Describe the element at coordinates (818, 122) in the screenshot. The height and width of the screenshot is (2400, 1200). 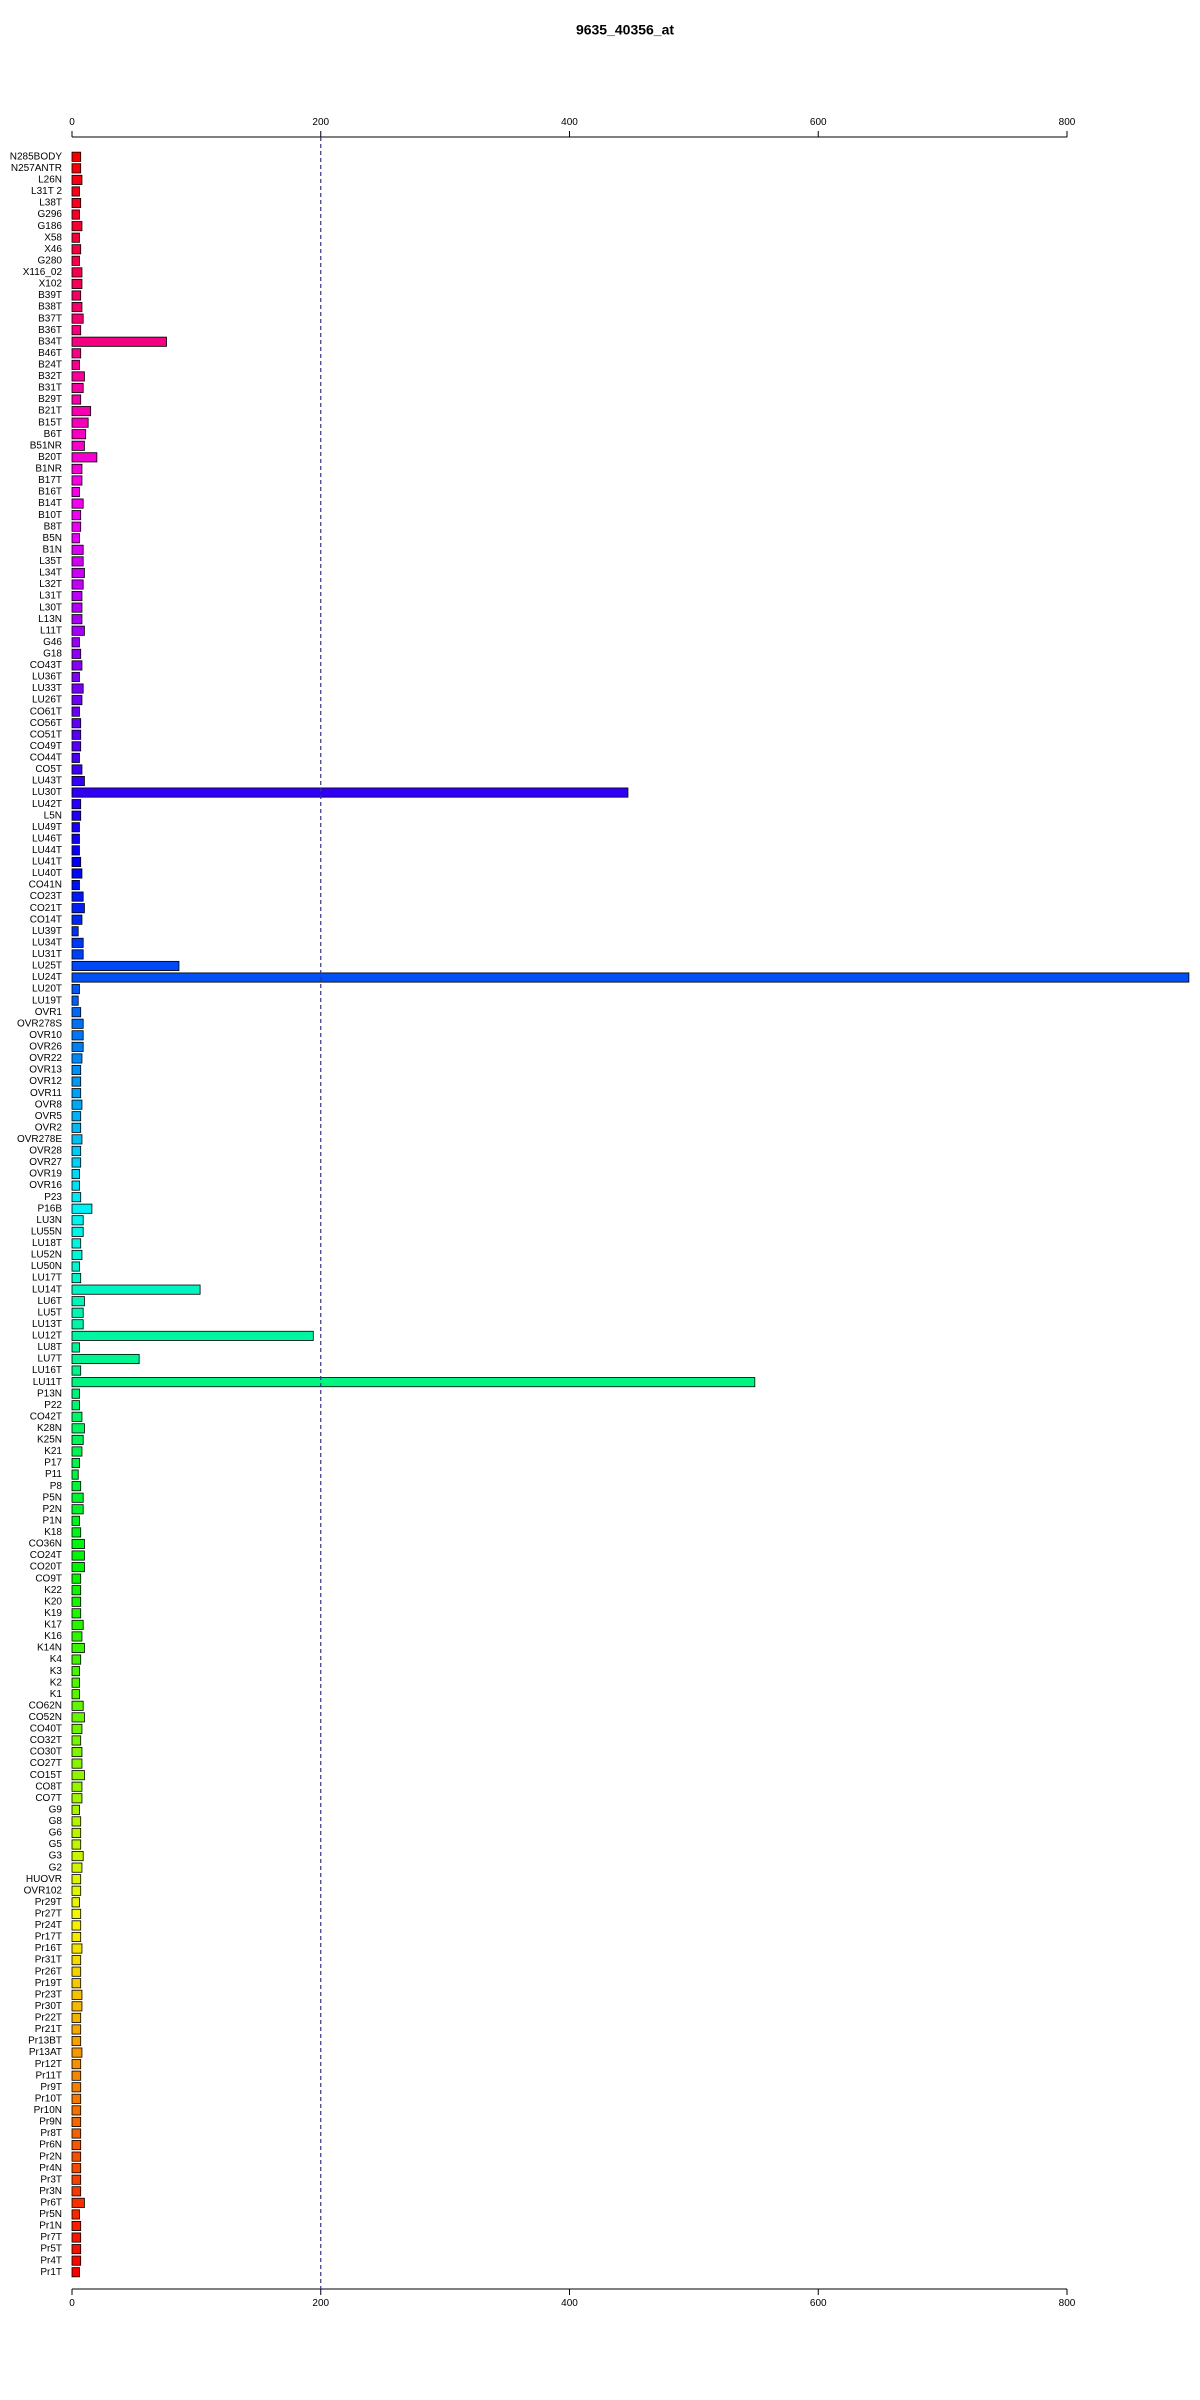
I see `x-tick-label: 600` at that location.